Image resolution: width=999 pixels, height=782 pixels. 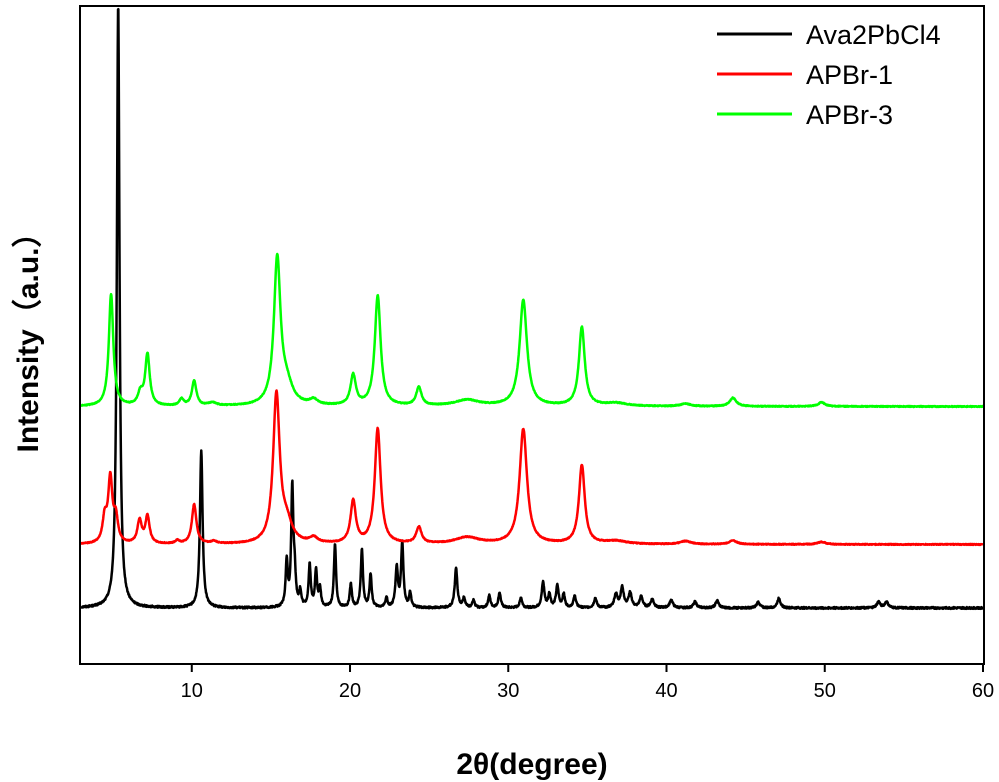 I want to click on x-tick-label: 10, so click(x=192, y=691).